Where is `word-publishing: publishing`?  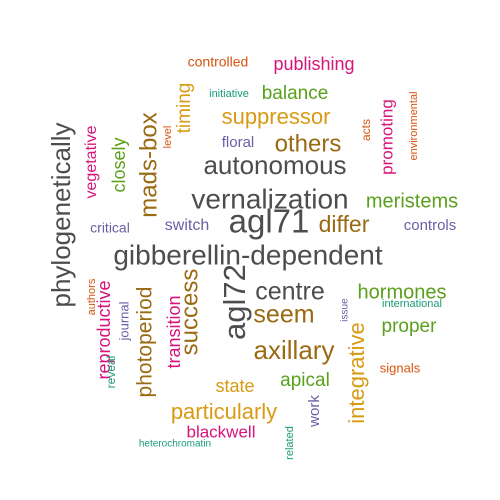 word-publishing: publishing is located at coordinates (313, 64).